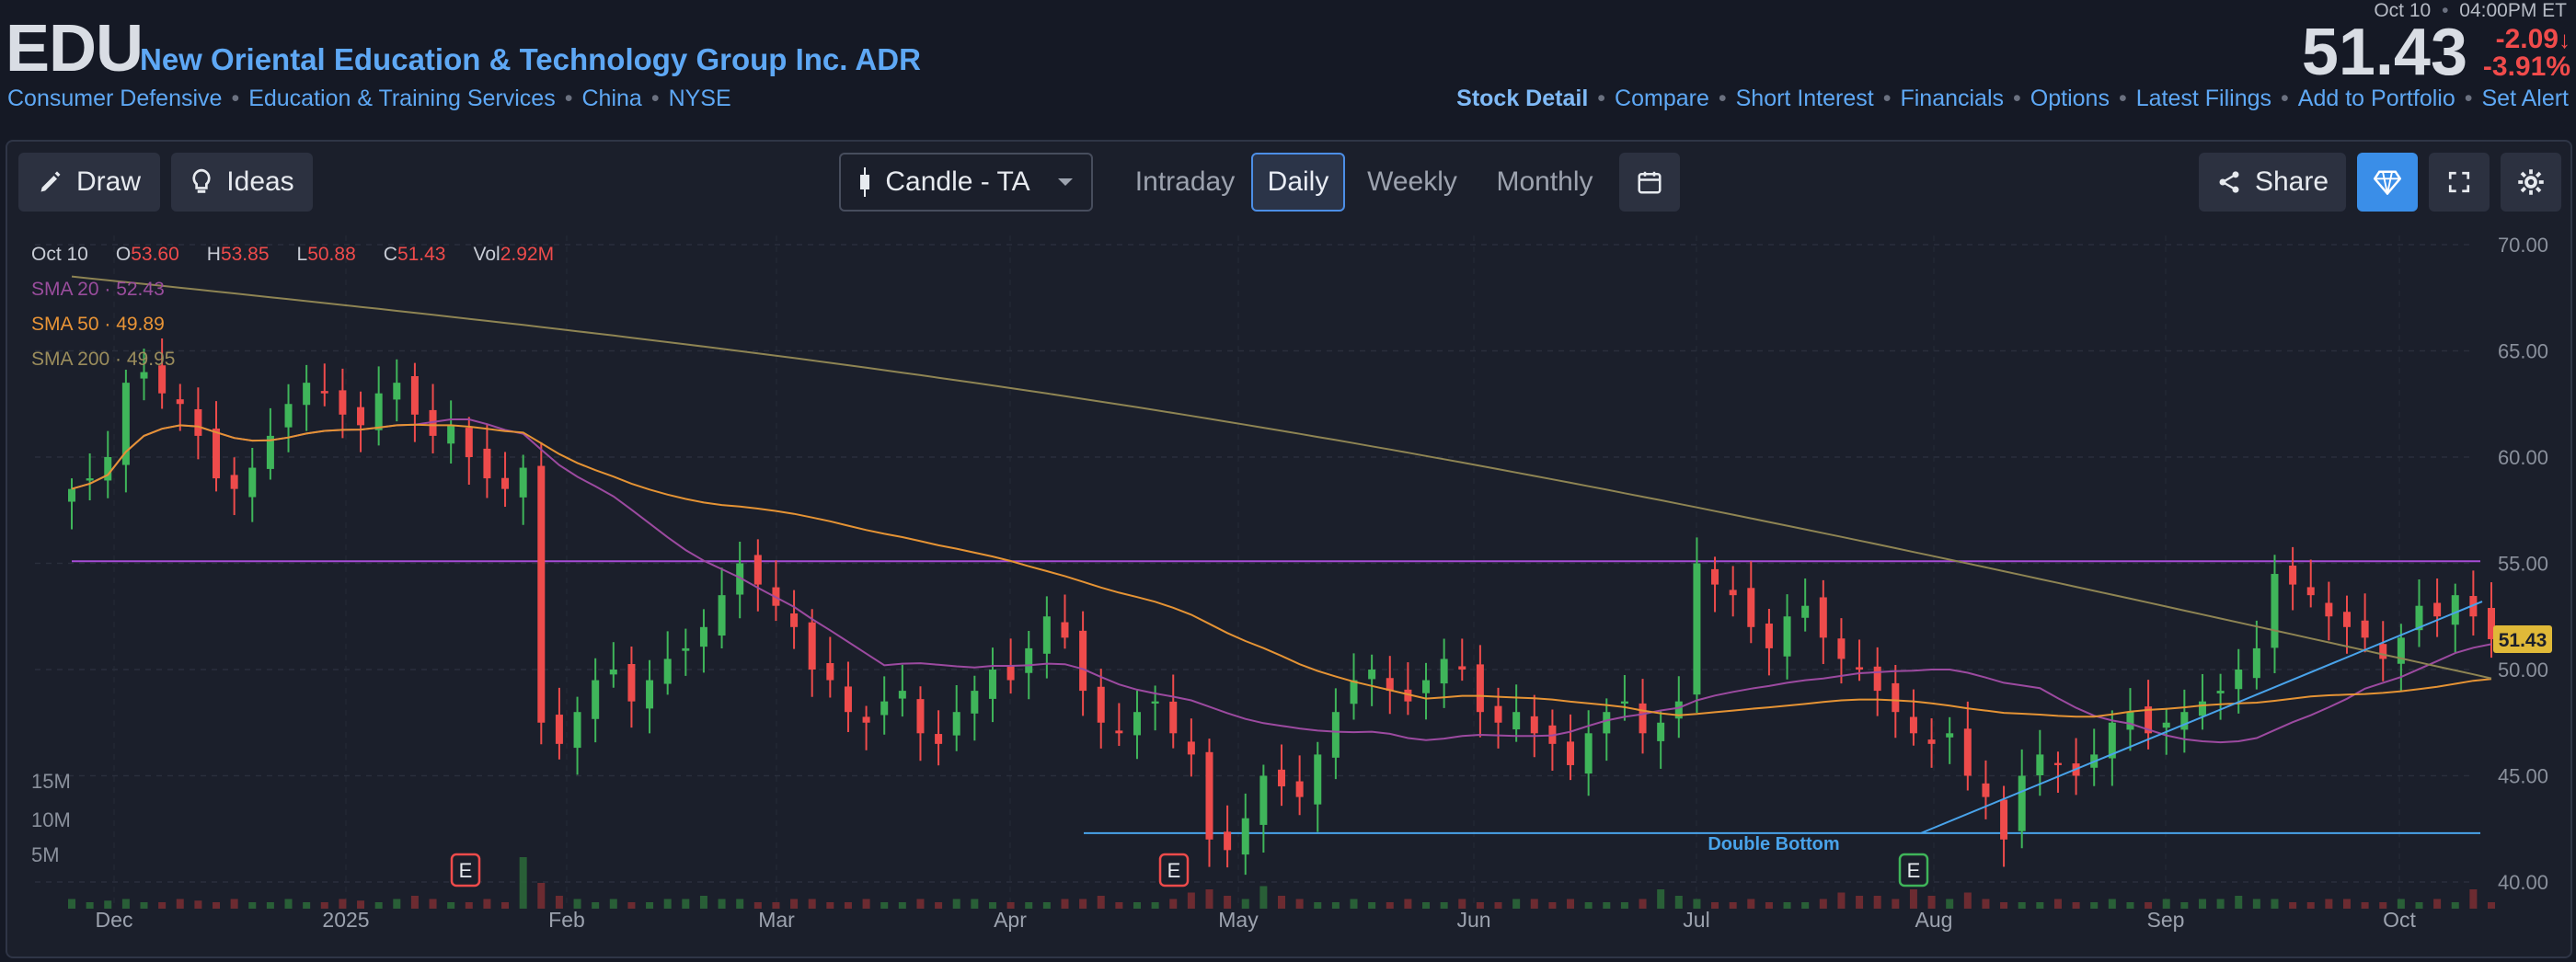 The width and height of the screenshot is (2576, 962). What do you see at coordinates (1298, 182) in the screenshot?
I see `tab-daily: Daily` at bounding box center [1298, 182].